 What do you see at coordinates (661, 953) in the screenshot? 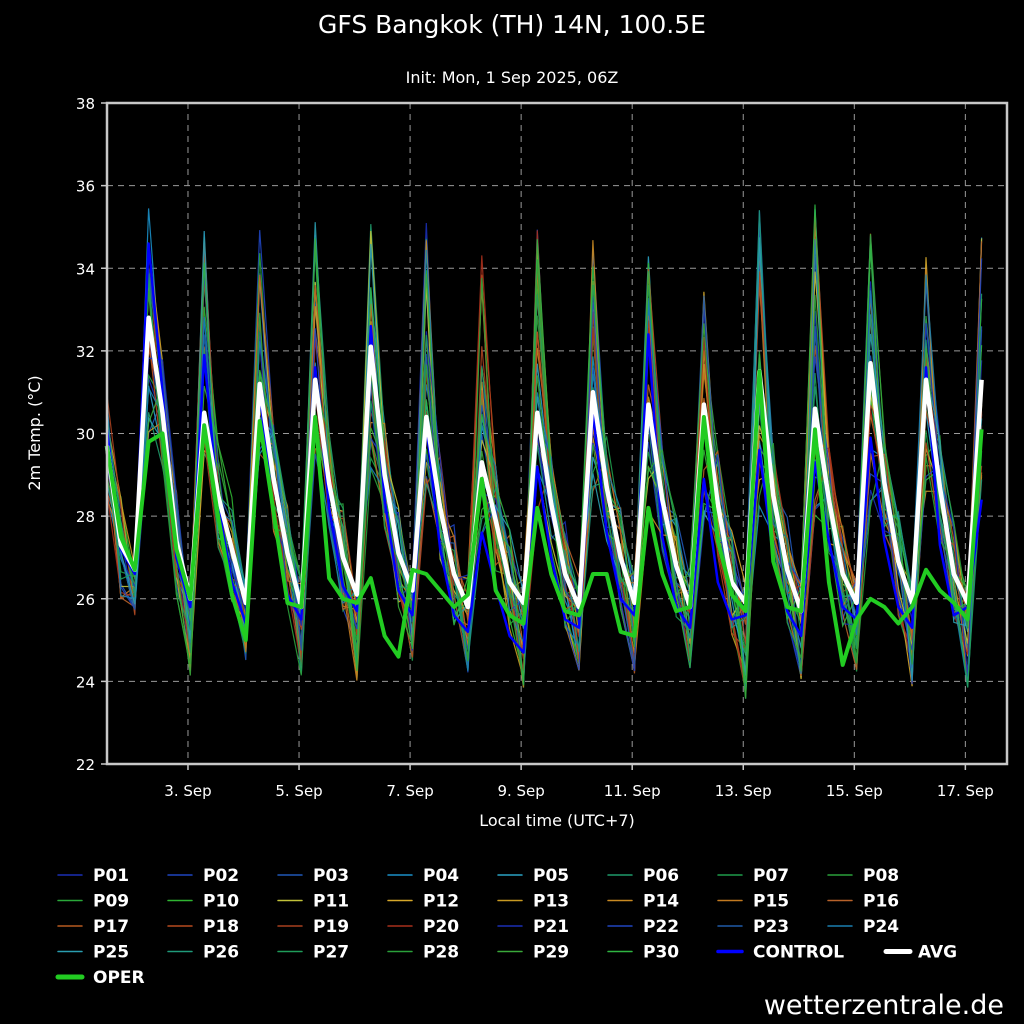
I see `legend-label: P30` at bounding box center [661, 953].